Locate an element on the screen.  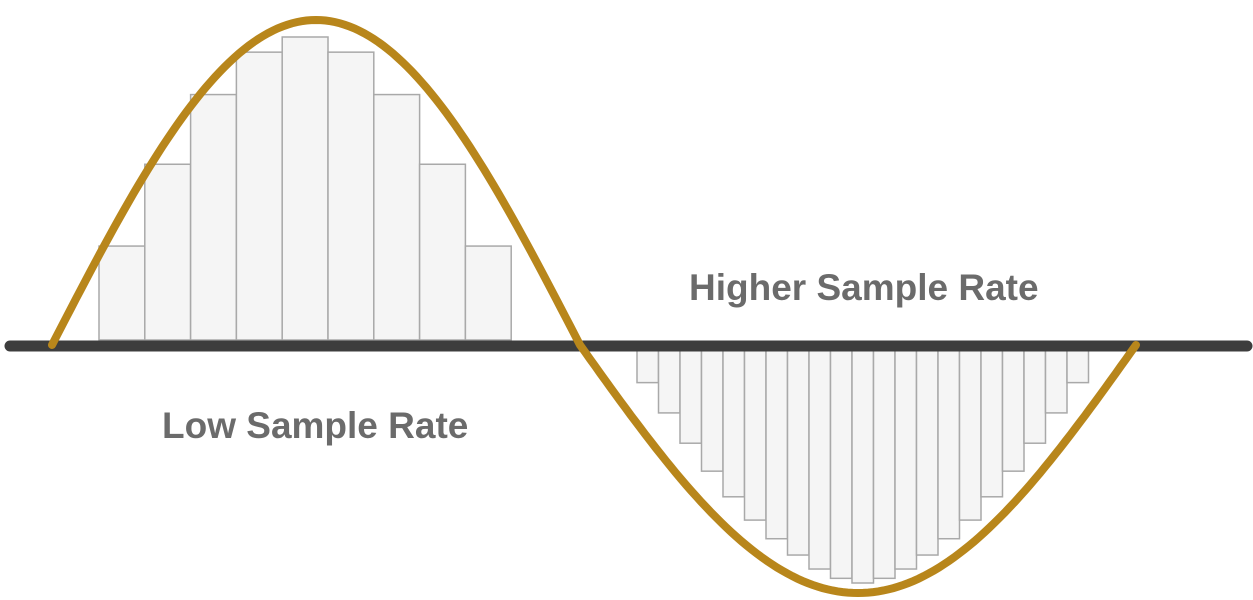
high-rate-label: Higher Sample Rate is located at coordinates (864, 287).